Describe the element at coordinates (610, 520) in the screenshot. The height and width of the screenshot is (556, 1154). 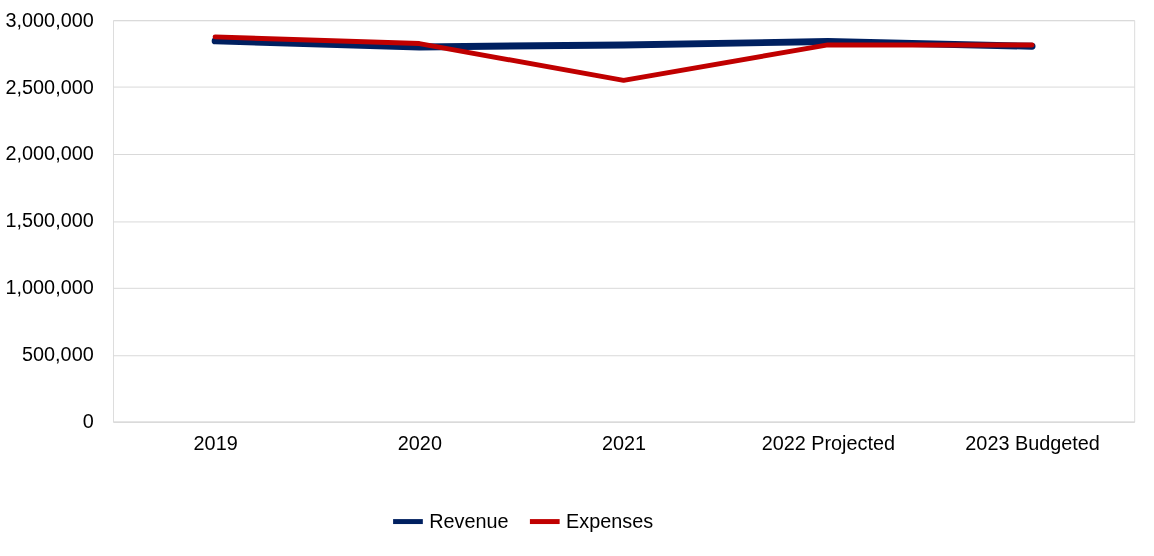
I see `legend-label: Expenses` at that location.